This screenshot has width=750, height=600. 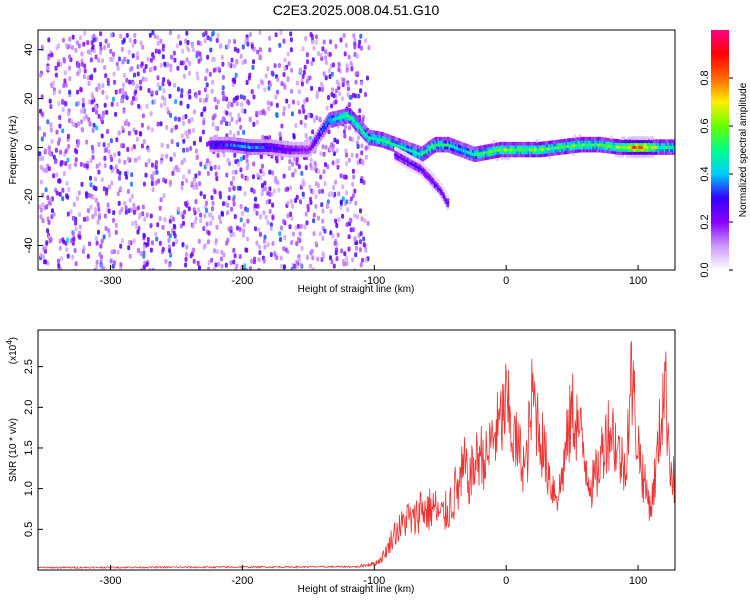 What do you see at coordinates (29, 407) in the screenshot?
I see `y-tick-label: 2.0` at bounding box center [29, 407].